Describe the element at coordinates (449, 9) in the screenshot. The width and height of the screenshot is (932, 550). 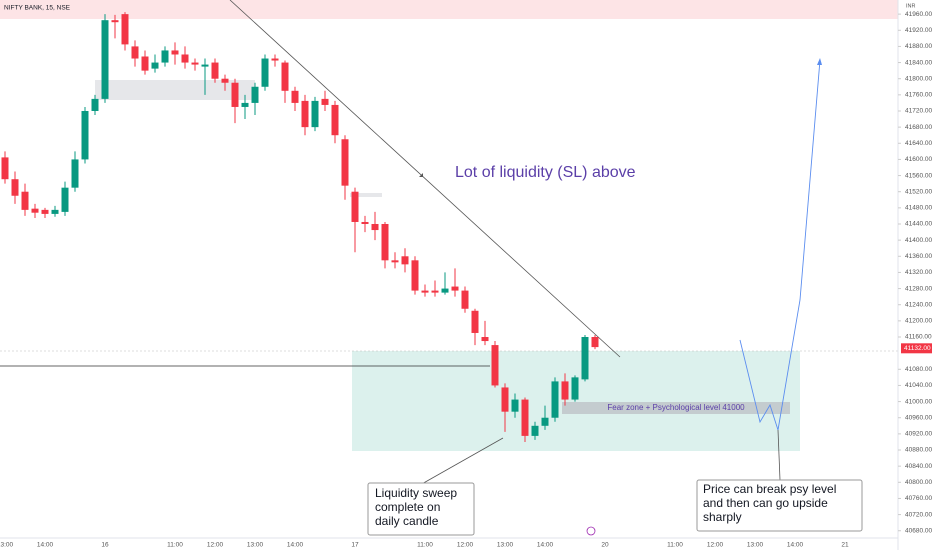
I see `supply-band` at that location.